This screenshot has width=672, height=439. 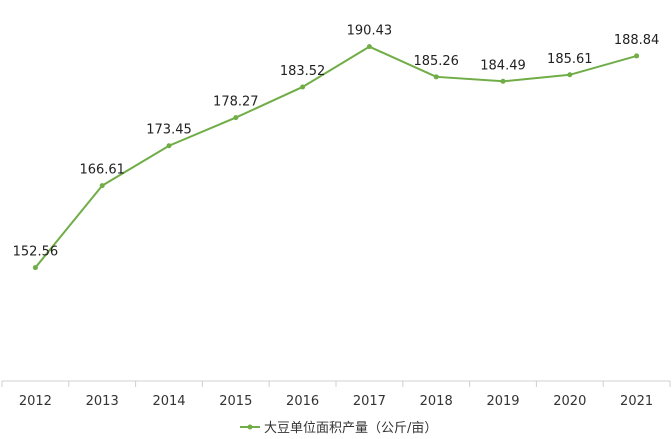 What do you see at coordinates (169, 130) in the screenshot?
I see `data-label: 173.45` at bounding box center [169, 130].